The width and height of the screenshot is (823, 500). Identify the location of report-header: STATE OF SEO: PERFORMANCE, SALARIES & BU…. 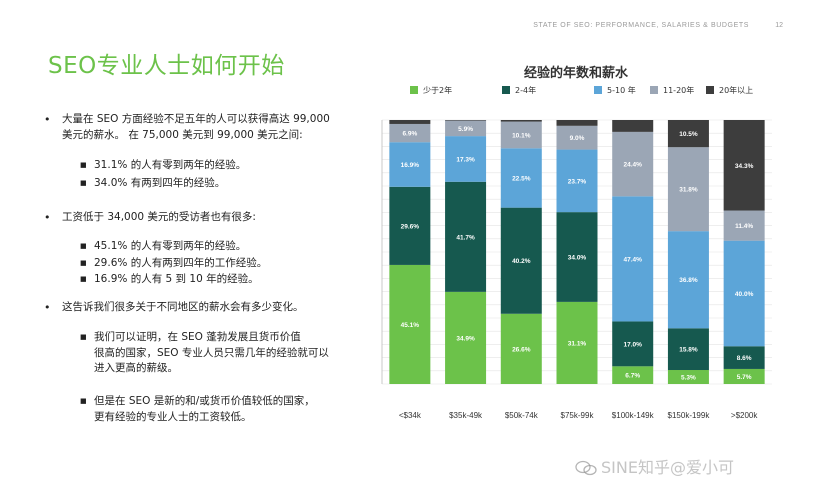
(641, 25).